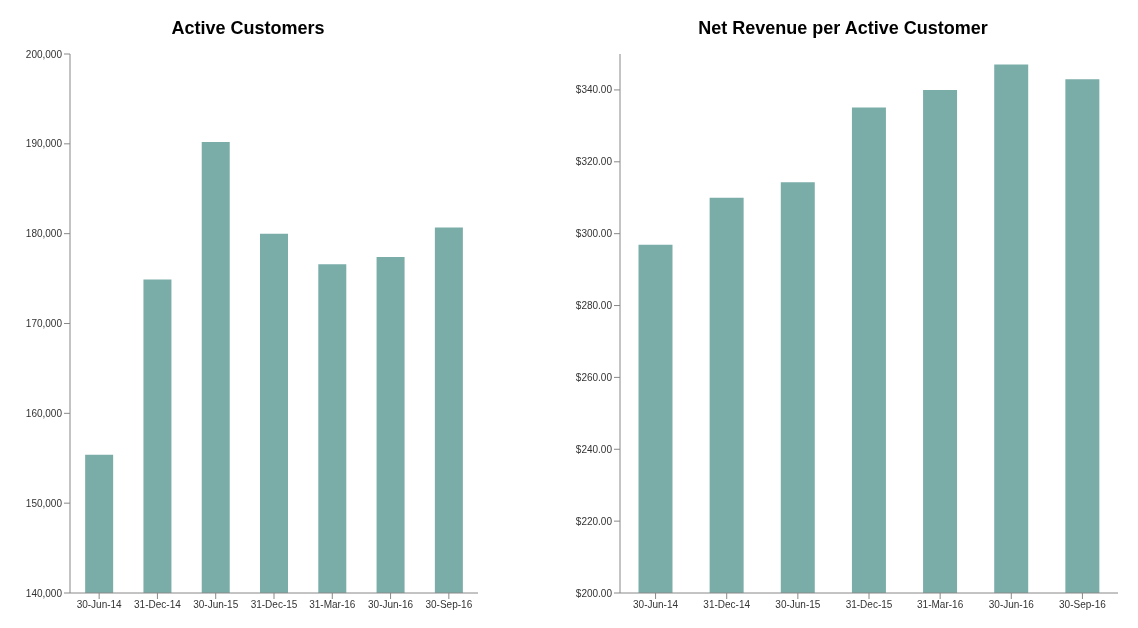 This screenshot has width=1138, height=628. Describe the element at coordinates (44, 324) in the screenshot. I see `y-tick-label: 170,000` at that location.